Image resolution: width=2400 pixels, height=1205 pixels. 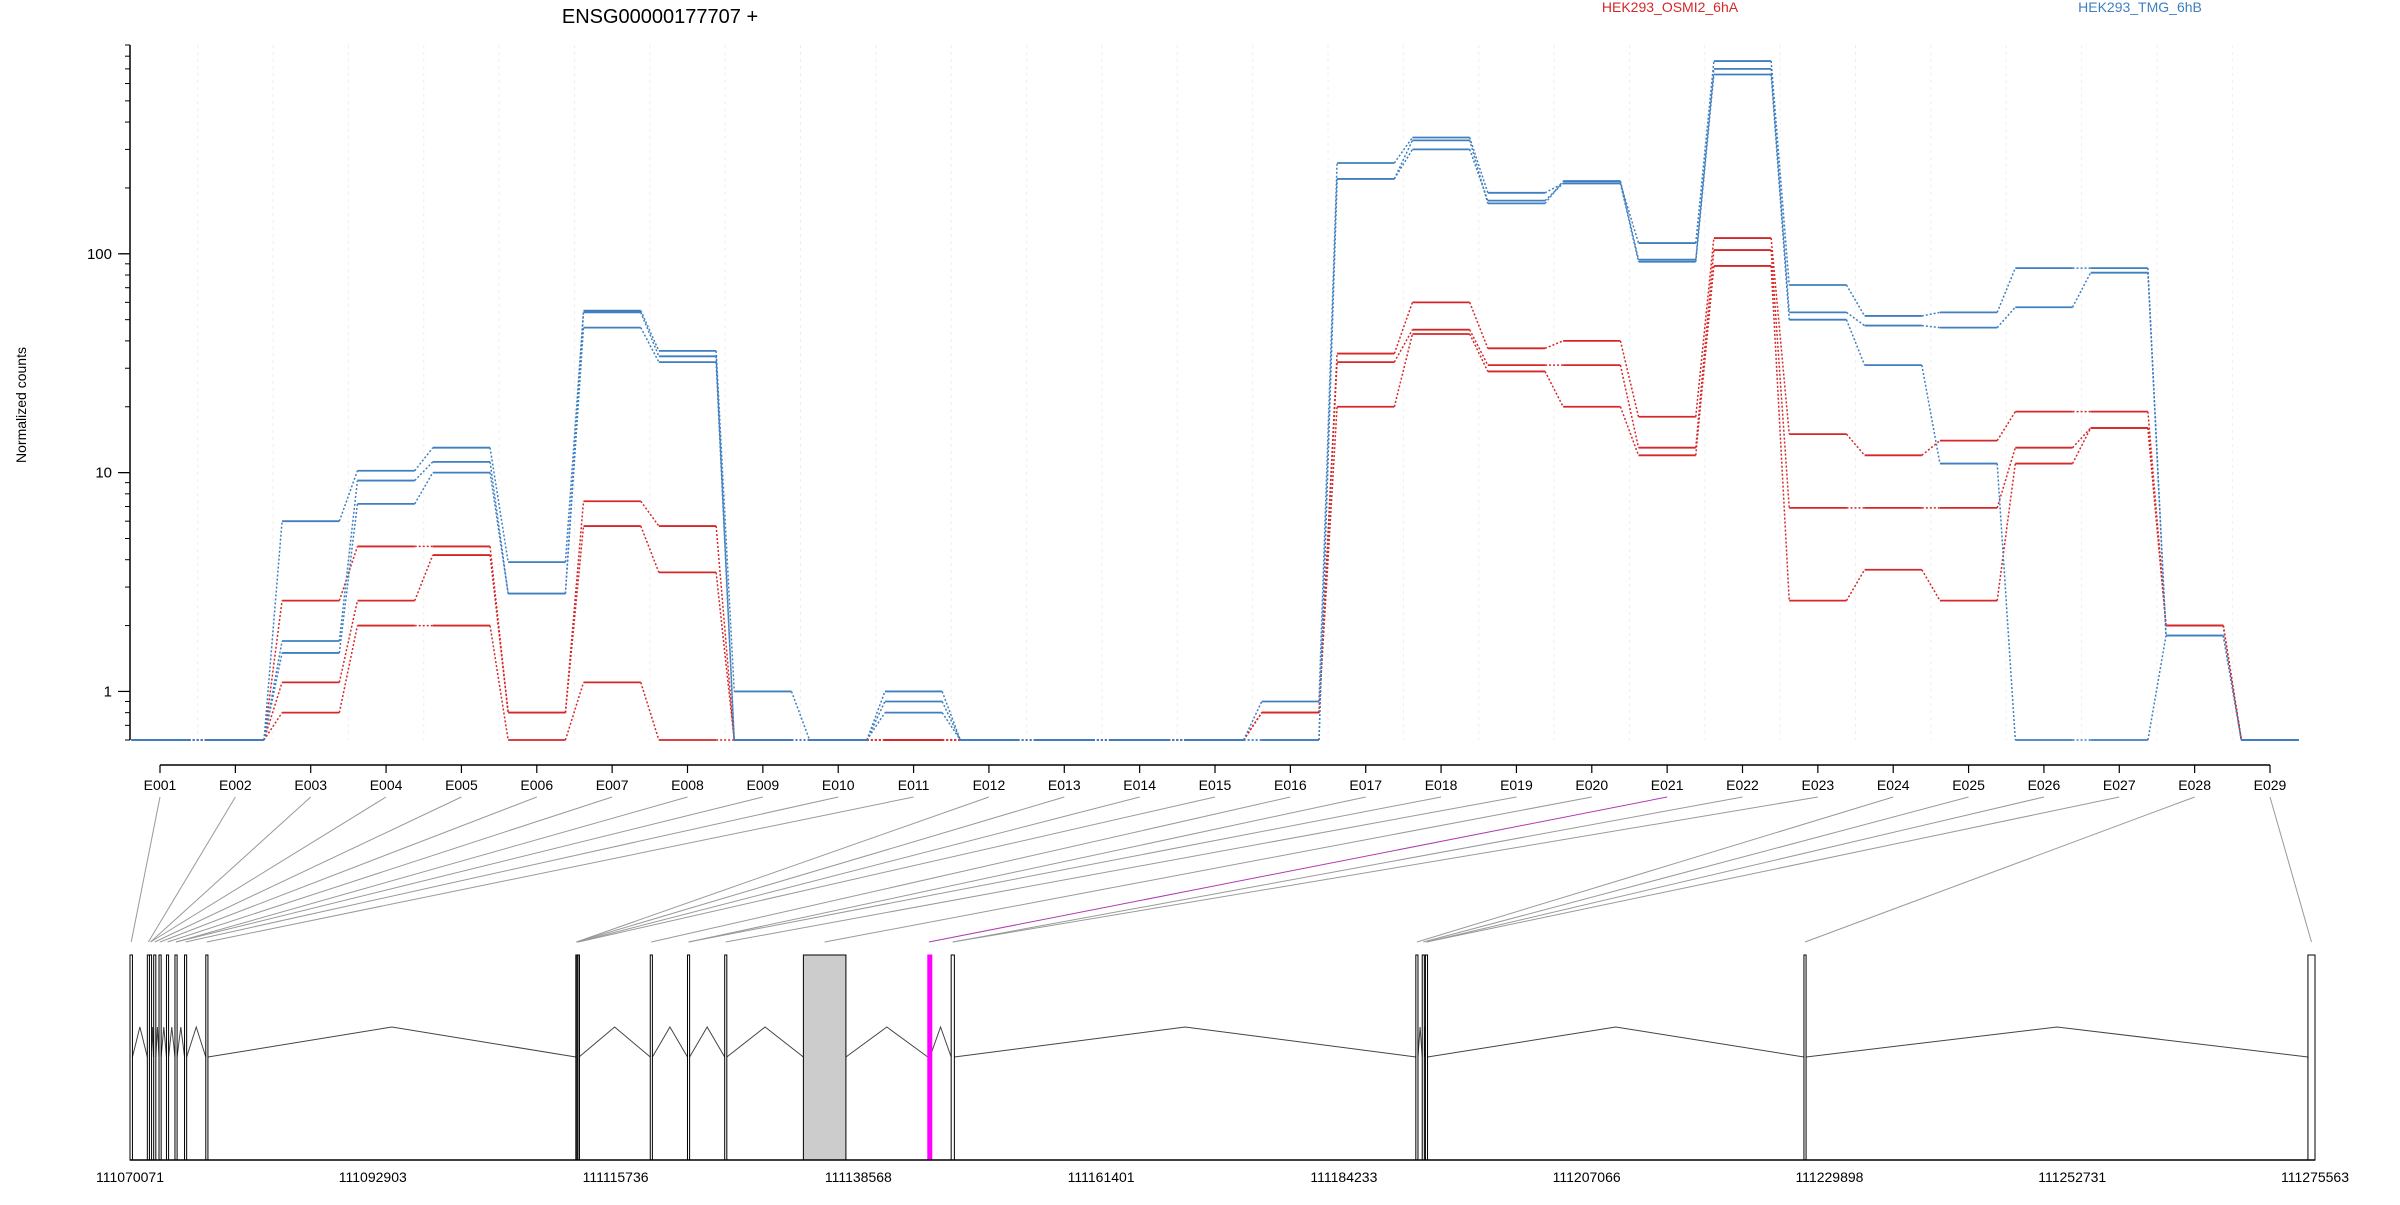 I want to click on exon-box-e013, so click(x=651, y=1057).